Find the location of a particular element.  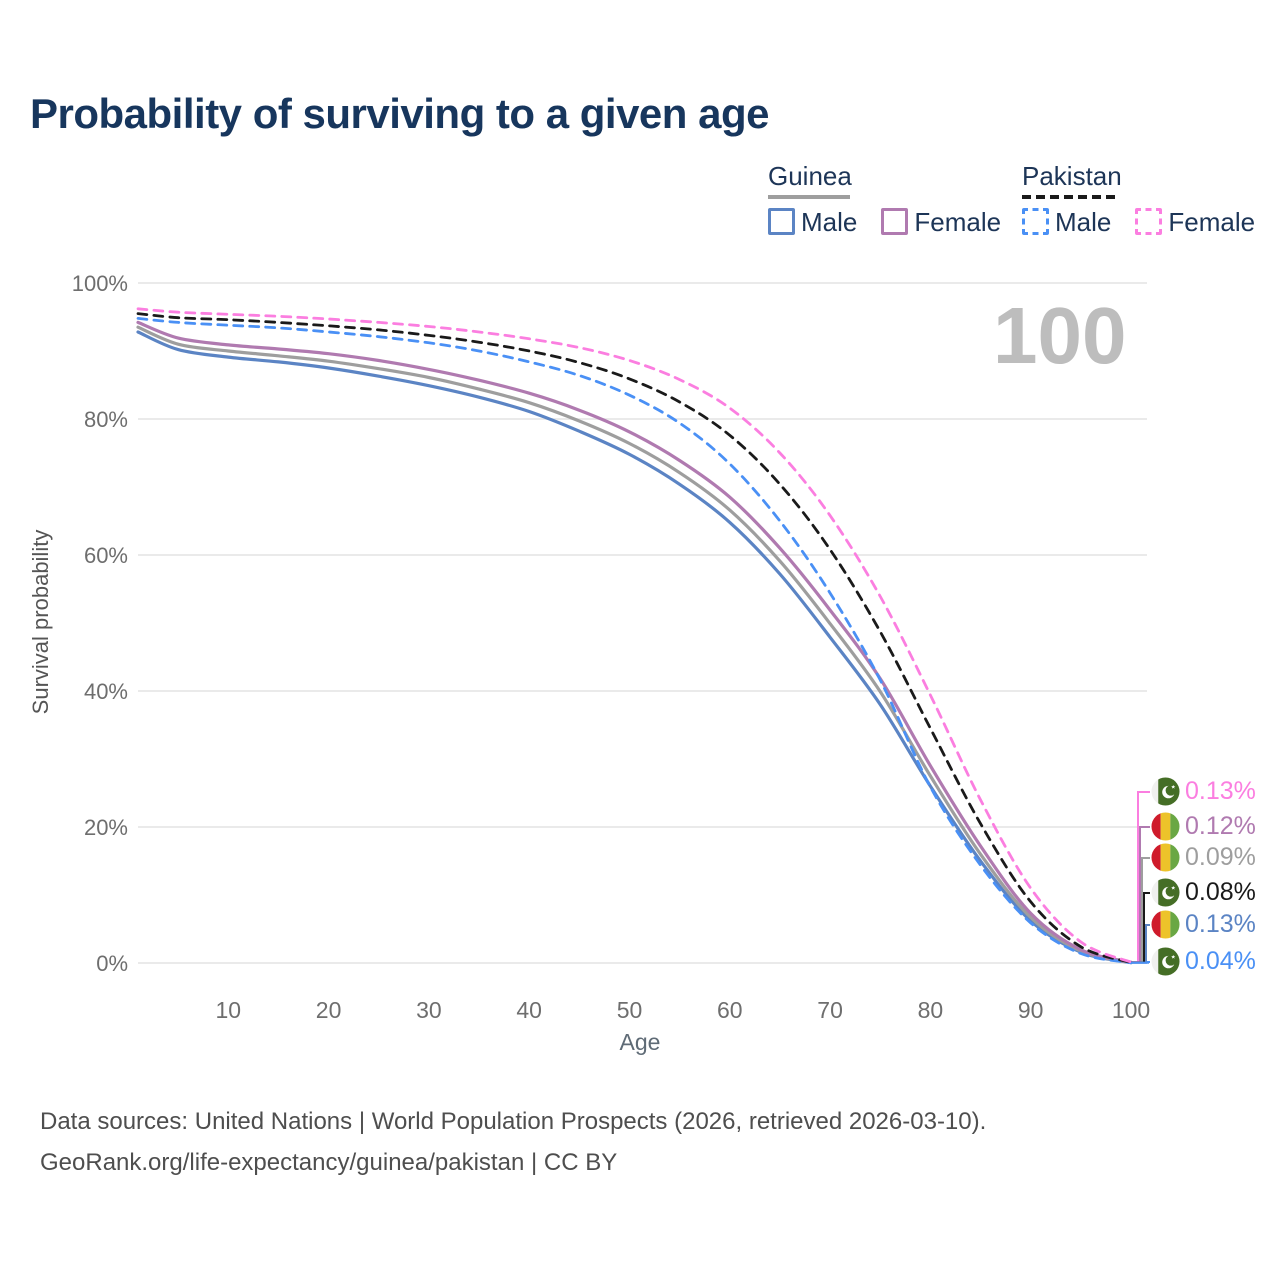

guinea-male-swatch-icon is located at coordinates (781, 221).